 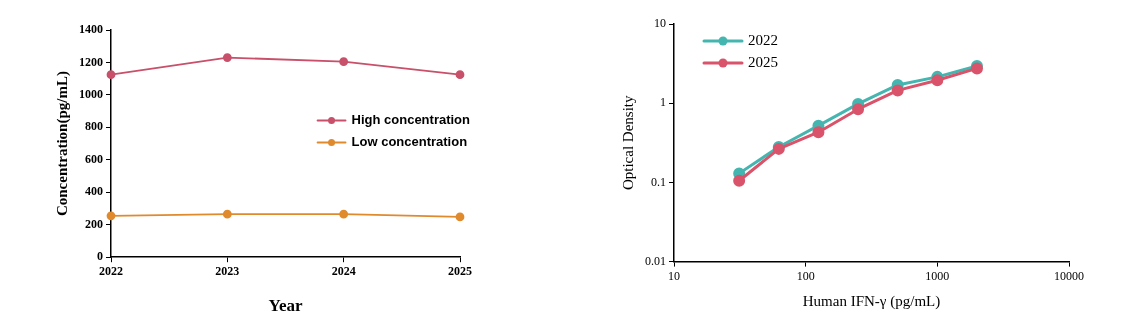 I want to click on x-tick-label: 2024, so click(x=343, y=271).